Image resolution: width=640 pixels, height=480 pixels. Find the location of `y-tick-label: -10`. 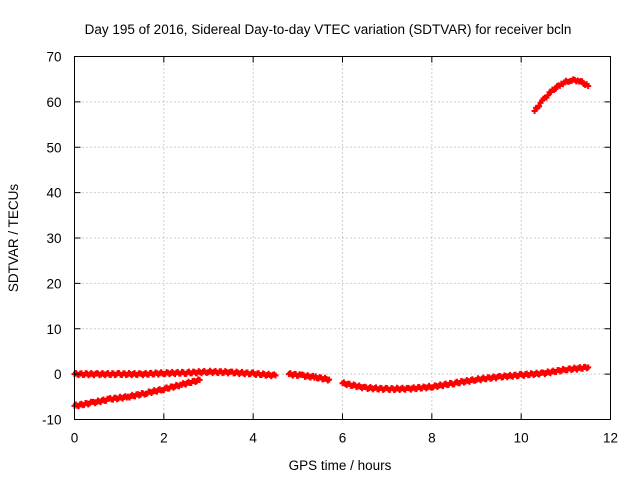

y-tick-label: -10 is located at coordinates (52, 420).